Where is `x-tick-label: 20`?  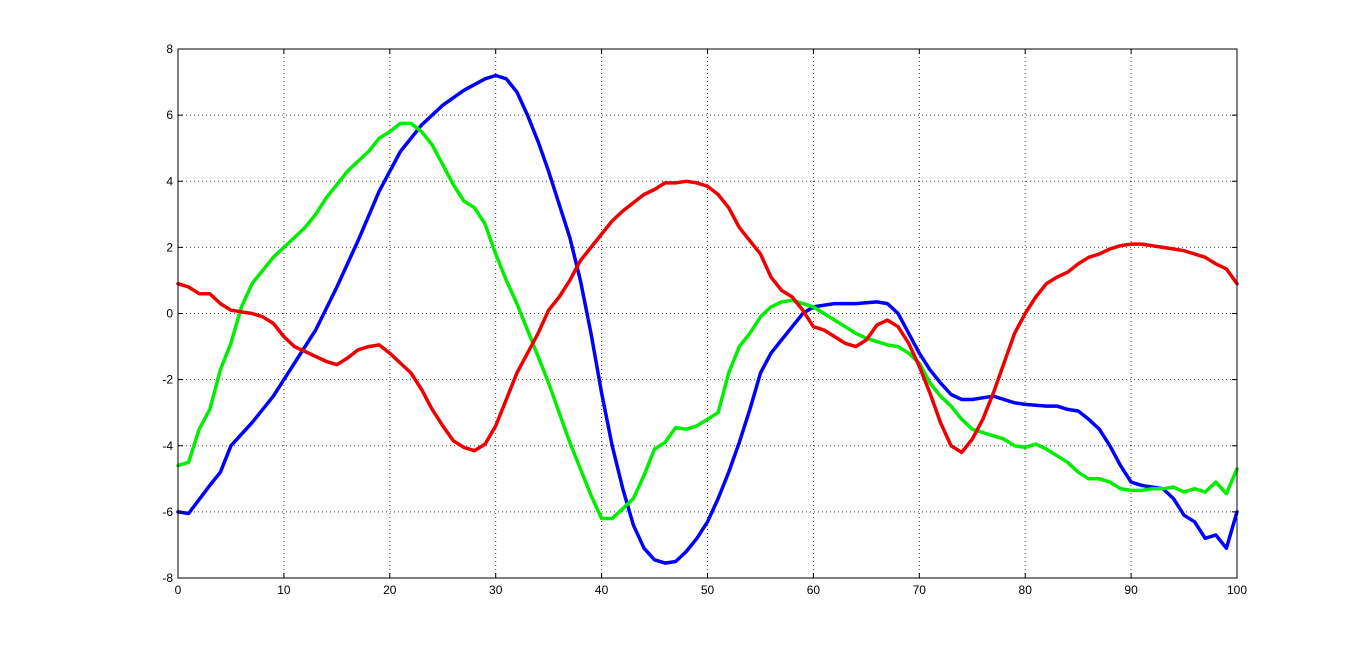
x-tick-label: 20 is located at coordinates (390, 590).